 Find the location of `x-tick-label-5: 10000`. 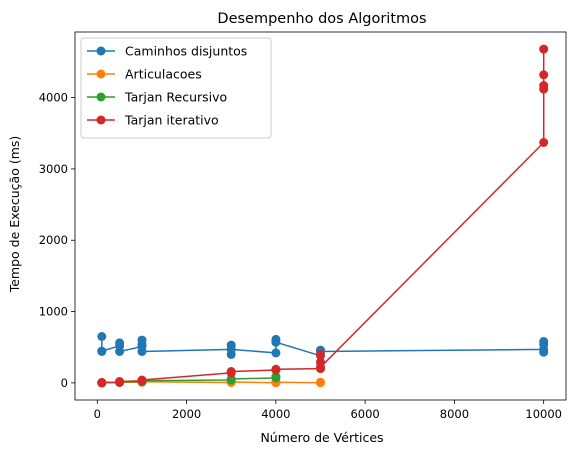

x-tick-label-5: 10000 is located at coordinates (543, 414).